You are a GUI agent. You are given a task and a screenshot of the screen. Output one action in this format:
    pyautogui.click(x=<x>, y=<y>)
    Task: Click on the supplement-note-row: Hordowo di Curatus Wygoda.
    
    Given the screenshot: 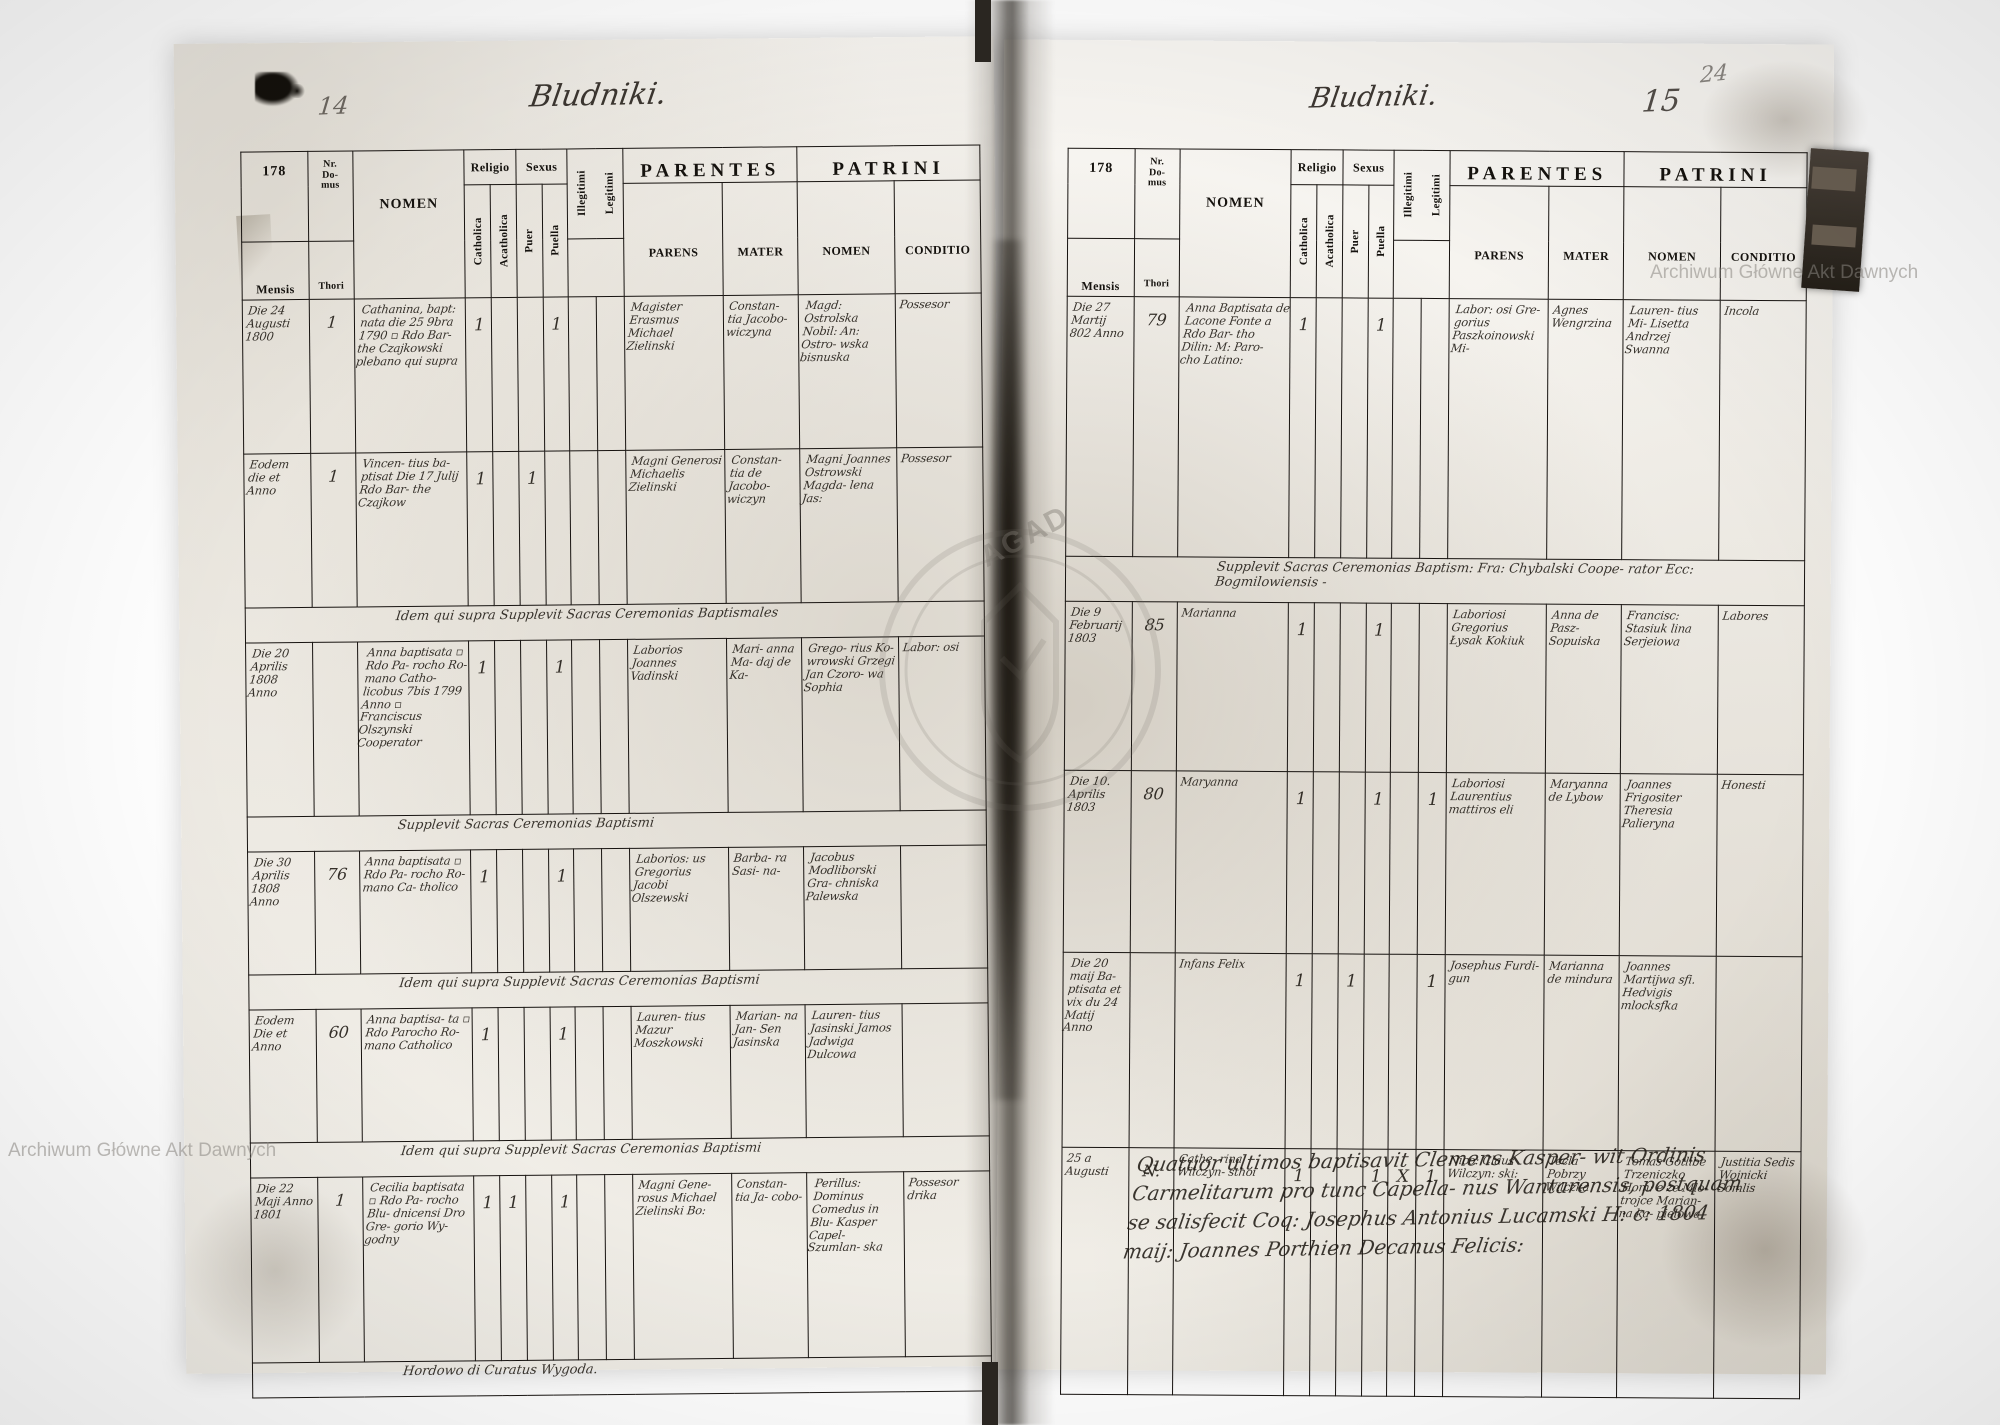 What is the action you would take?
    pyautogui.click(x=622, y=1377)
    